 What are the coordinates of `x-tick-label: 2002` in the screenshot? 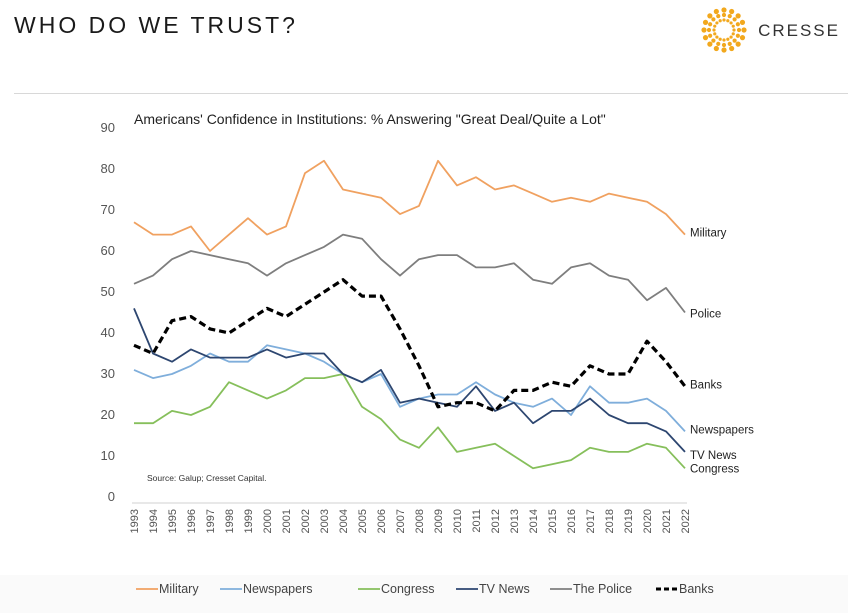 It's located at (306, 521).